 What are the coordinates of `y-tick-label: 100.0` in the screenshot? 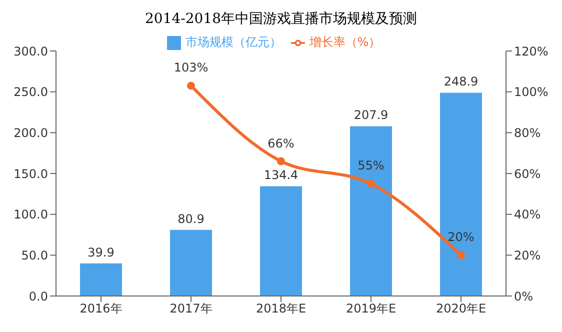 It's located at (31, 215).